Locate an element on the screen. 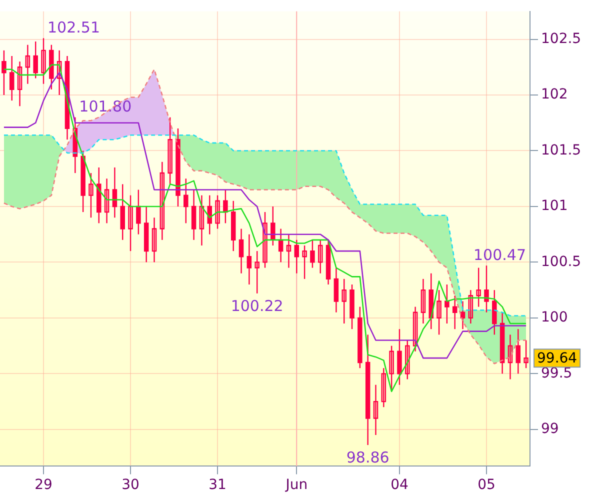 The image size is (600, 497). y-tick-label: 100.5 is located at coordinates (561, 262).